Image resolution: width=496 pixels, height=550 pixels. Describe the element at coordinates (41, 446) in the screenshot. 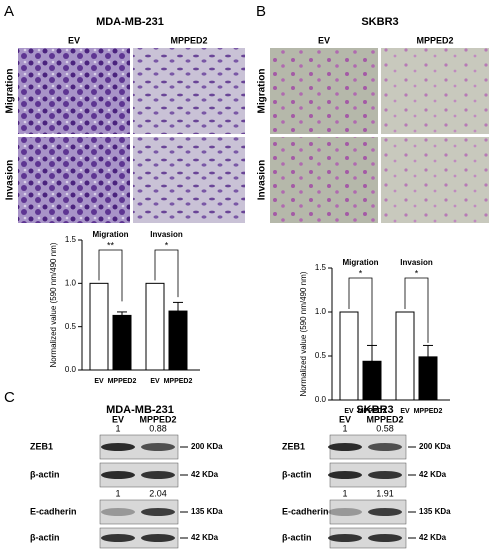

I see `protein-label: ZEB1` at that location.